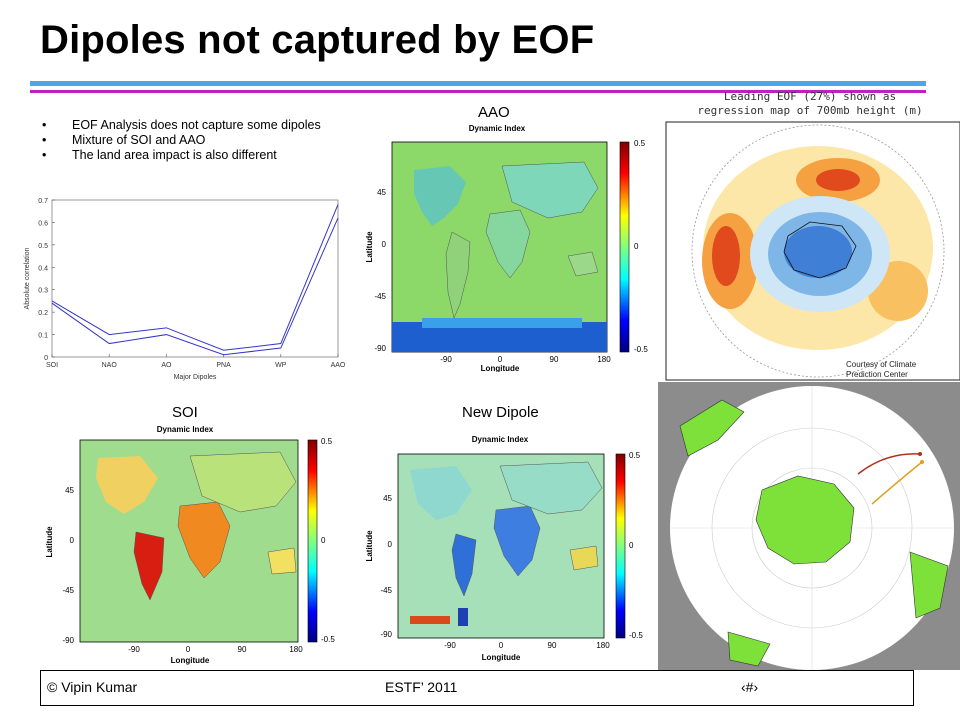 The image size is (960, 720). I want to click on x-tick-label: SOI, so click(52, 365).